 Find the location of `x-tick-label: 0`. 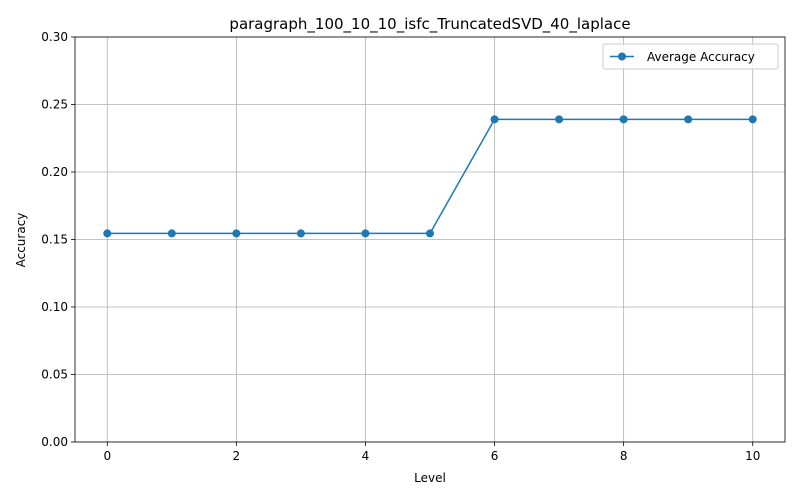

x-tick-label: 0 is located at coordinates (107, 456).